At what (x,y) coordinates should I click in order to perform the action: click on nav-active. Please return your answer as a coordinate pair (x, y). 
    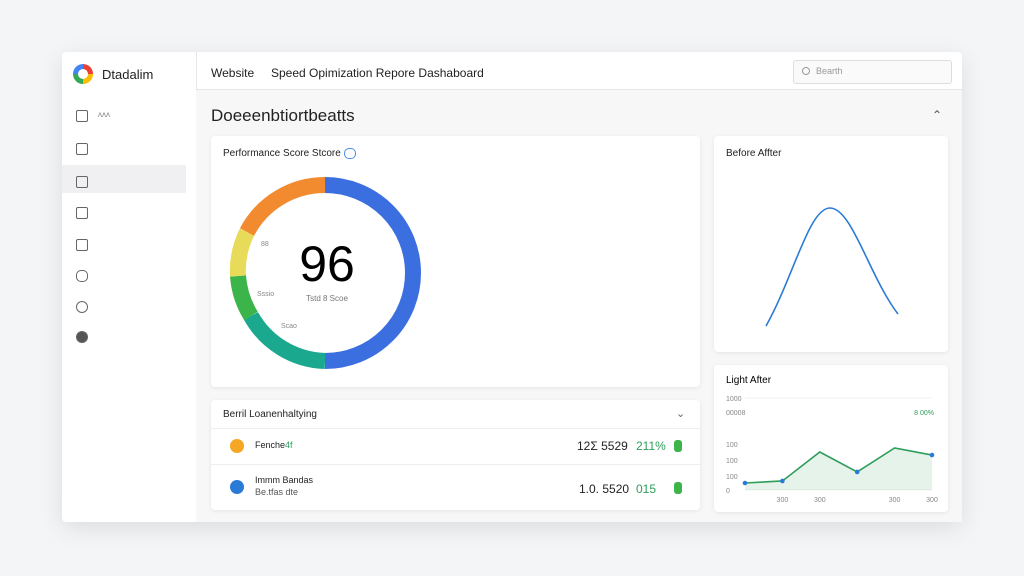
    Looking at the image, I should click on (124, 179).